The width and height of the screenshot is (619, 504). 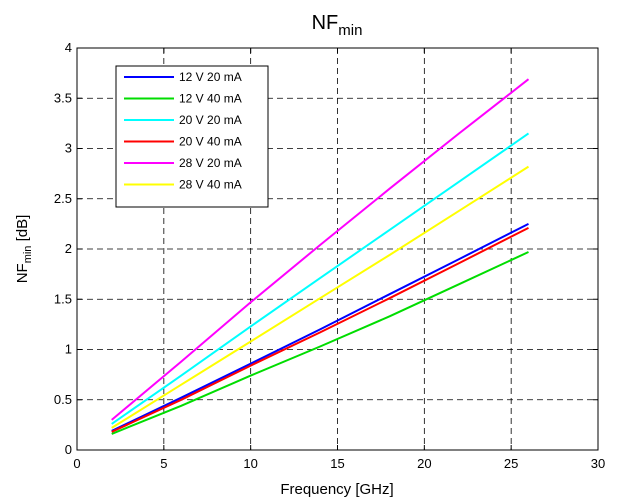 I want to click on y-tick-label: 0, so click(x=68, y=449).